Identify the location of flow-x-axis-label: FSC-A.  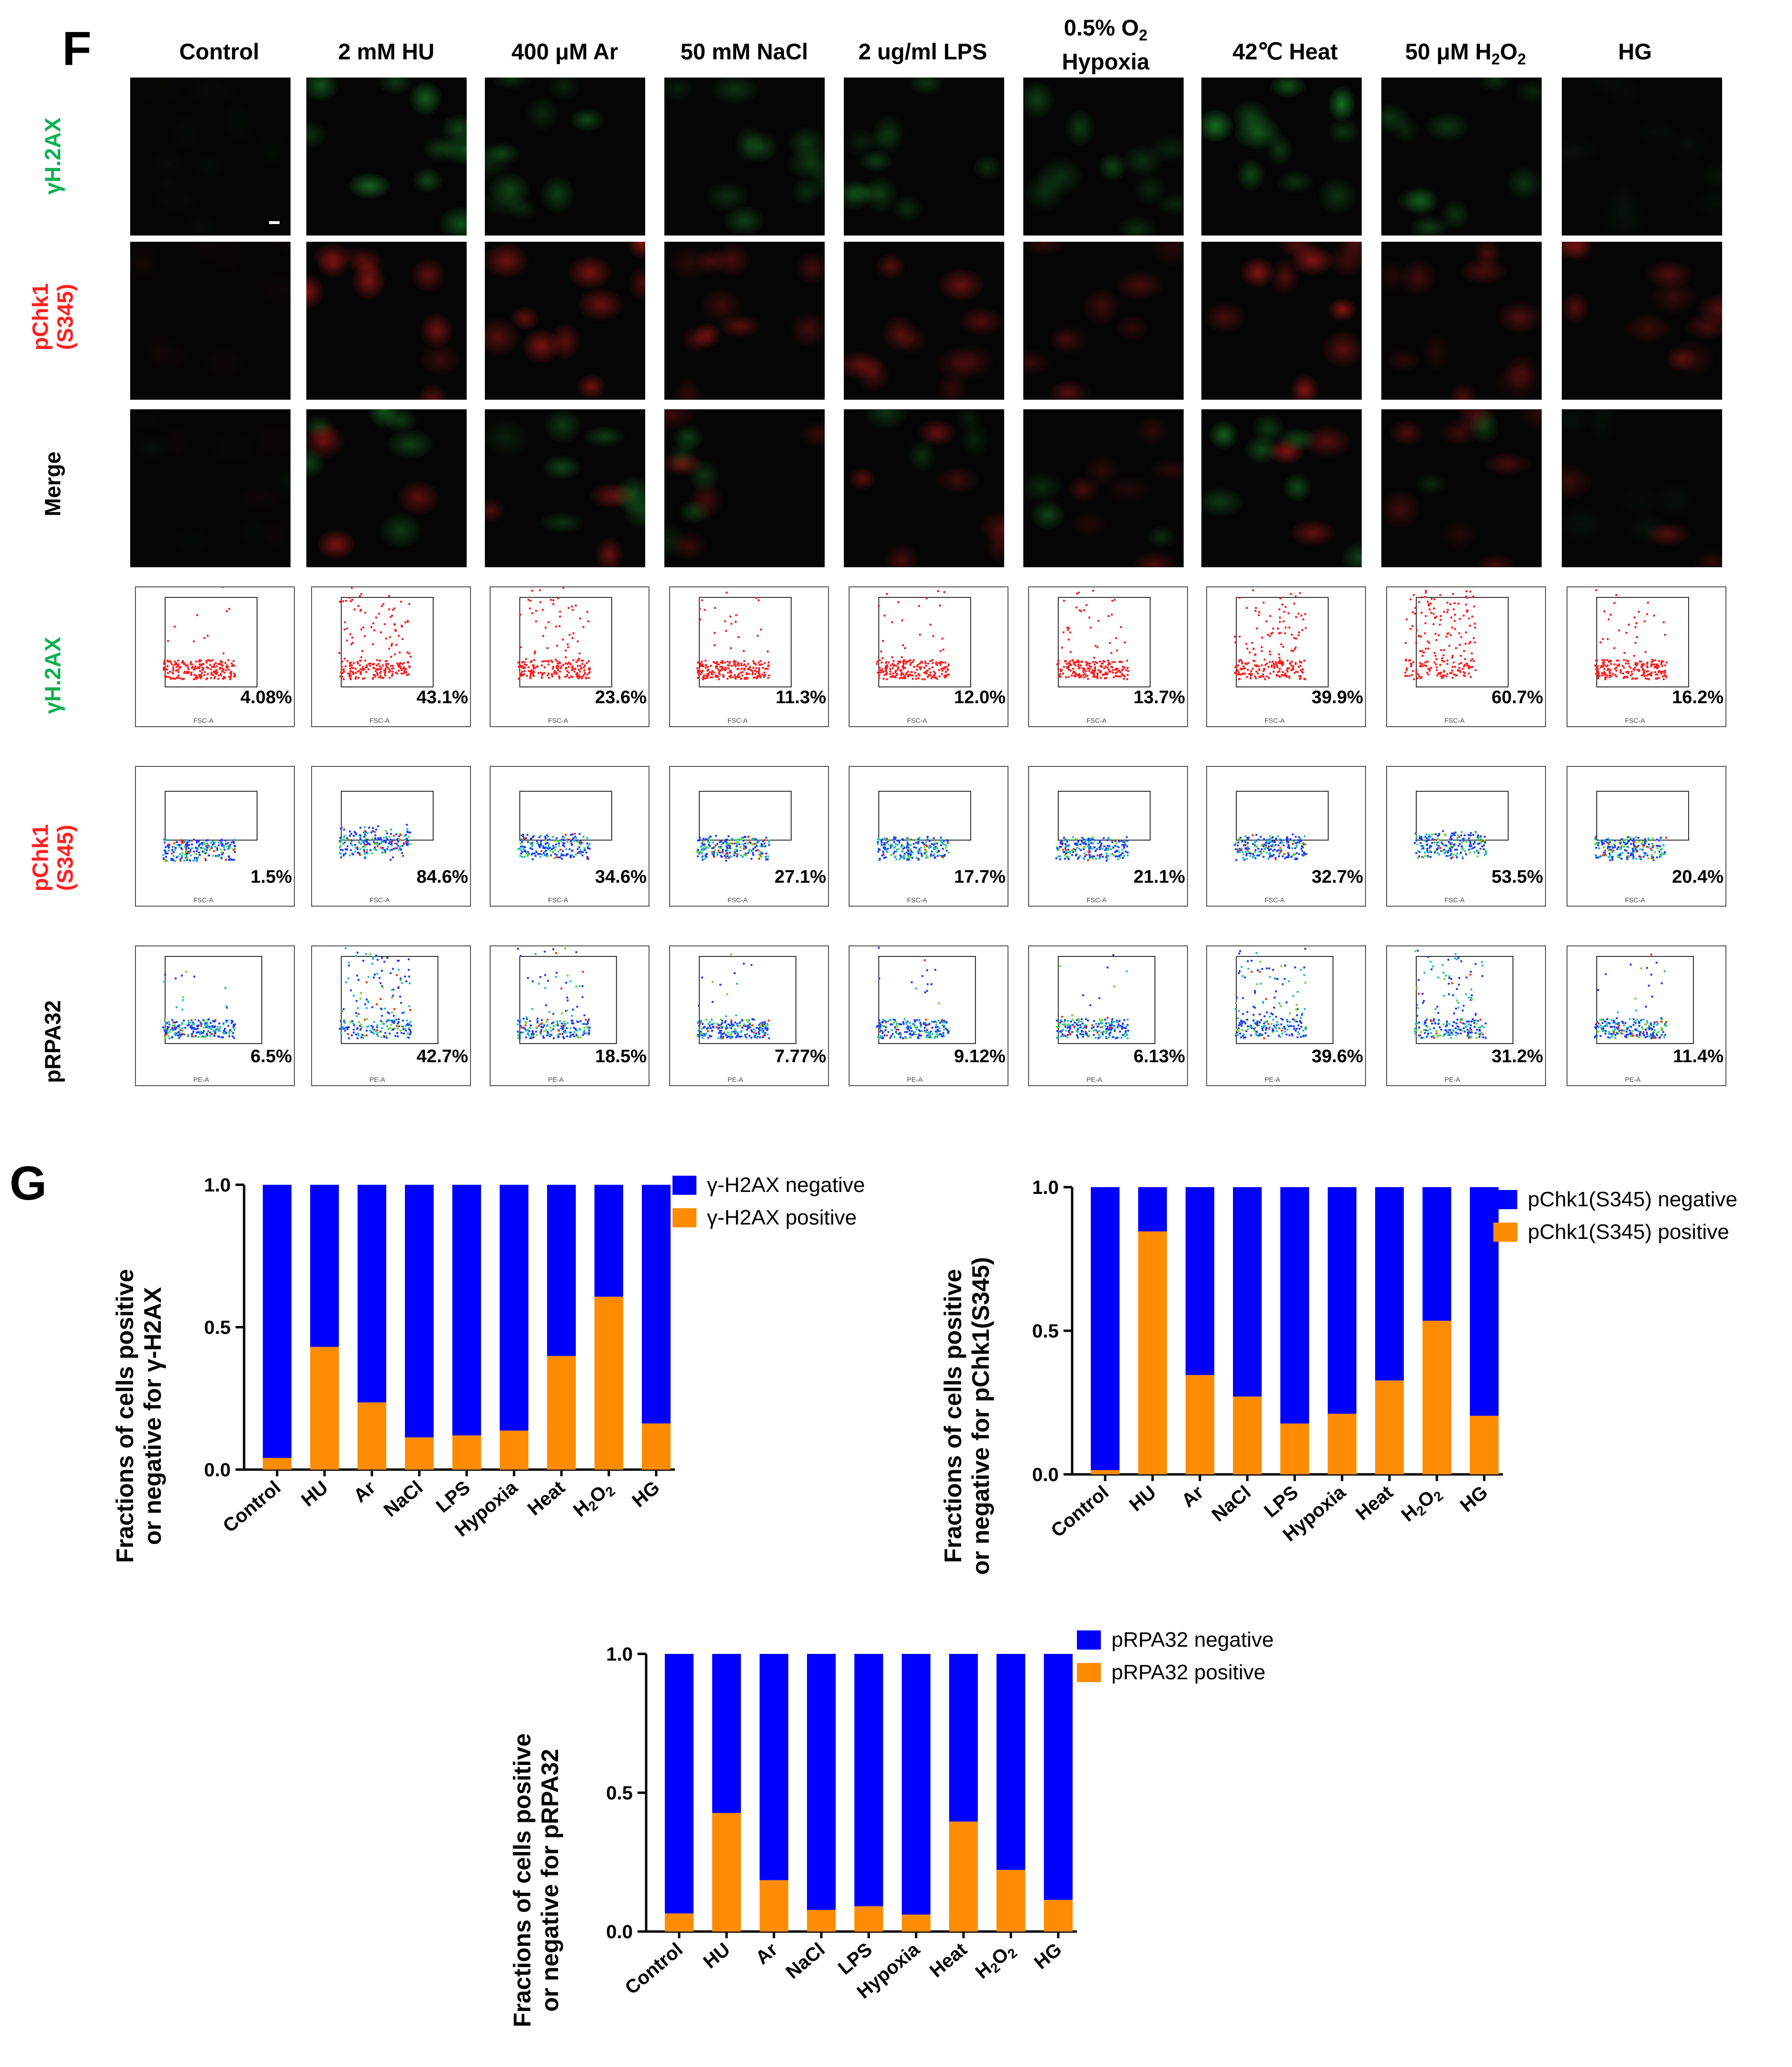
(738, 900).